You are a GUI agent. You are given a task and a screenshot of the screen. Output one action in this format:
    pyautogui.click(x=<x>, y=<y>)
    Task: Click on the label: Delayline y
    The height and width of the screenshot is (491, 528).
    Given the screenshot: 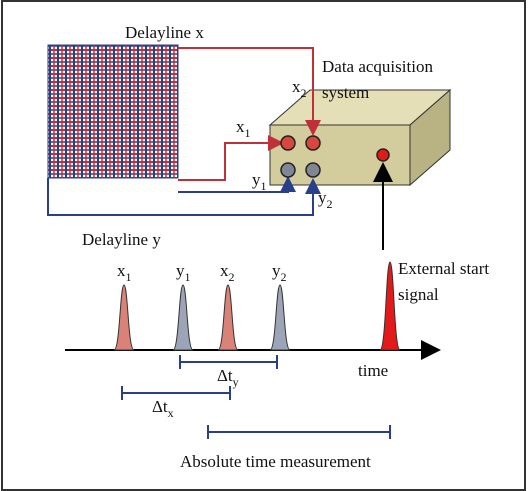 What is the action you would take?
    pyautogui.click(x=121, y=239)
    